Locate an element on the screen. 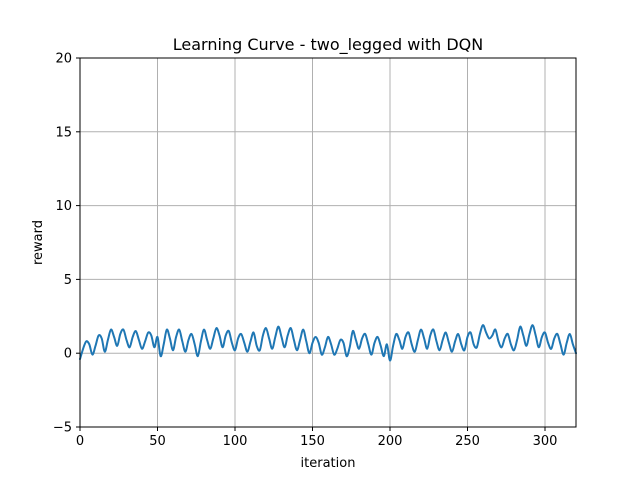 The image size is (640, 480). x-axis: 0 50 100 150 200 250 300 is located at coordinates (317, 438).